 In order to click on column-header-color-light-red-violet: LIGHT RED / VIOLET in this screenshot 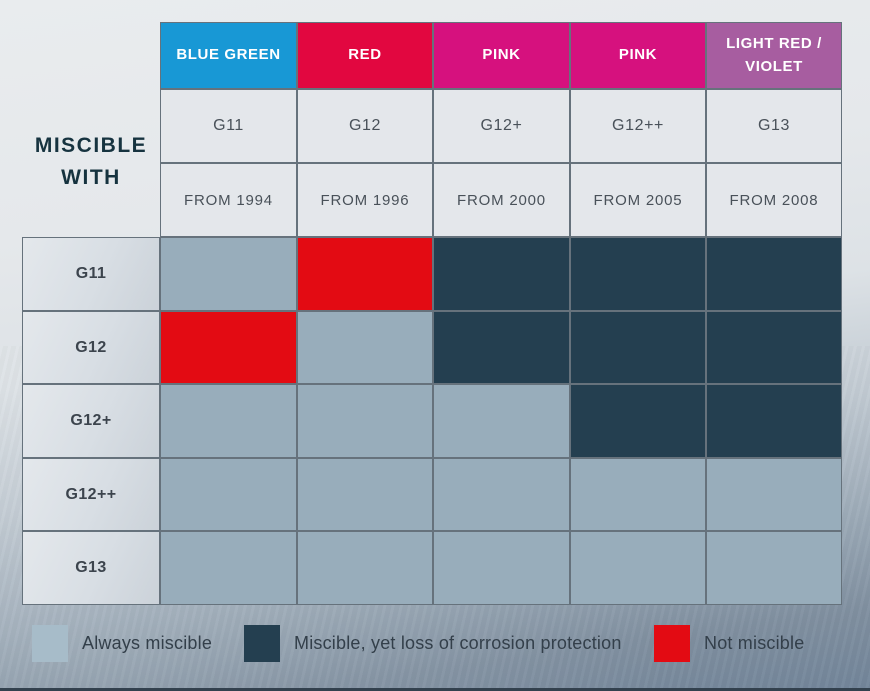, I will do `click(774, 55)`.